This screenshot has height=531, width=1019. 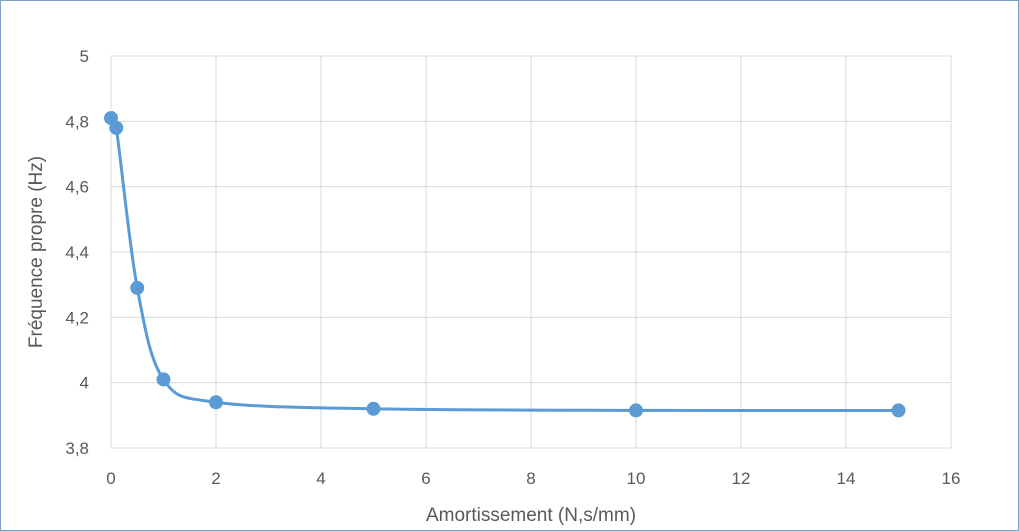 I want to click on y-tick-labels: 3,8 4 4,2 4,4 4,6 4,8 5, so click(x=77, y=252).